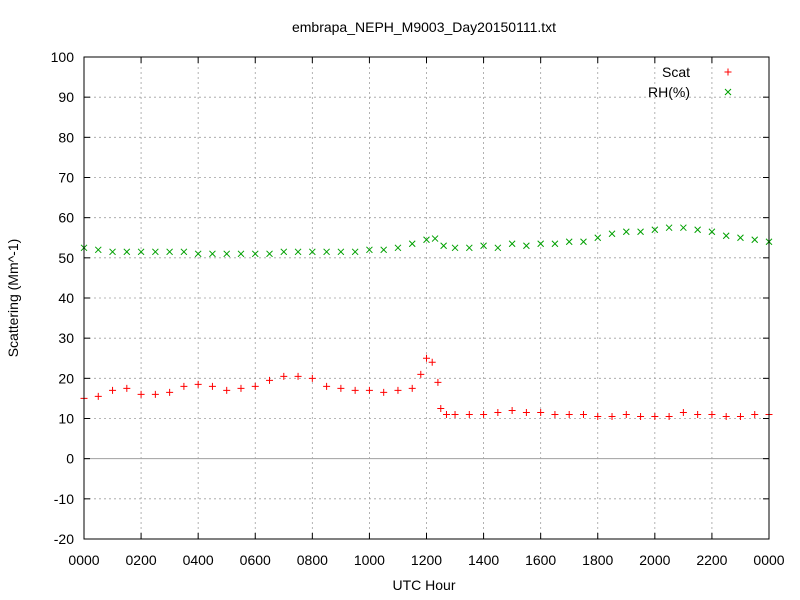 The height and width of the screenshot is (600, 800). What do you see at coordinates (423, 585) in the screenshot?
I see `x-axis-label: UTC Hour` at bounding box center [423, 585].